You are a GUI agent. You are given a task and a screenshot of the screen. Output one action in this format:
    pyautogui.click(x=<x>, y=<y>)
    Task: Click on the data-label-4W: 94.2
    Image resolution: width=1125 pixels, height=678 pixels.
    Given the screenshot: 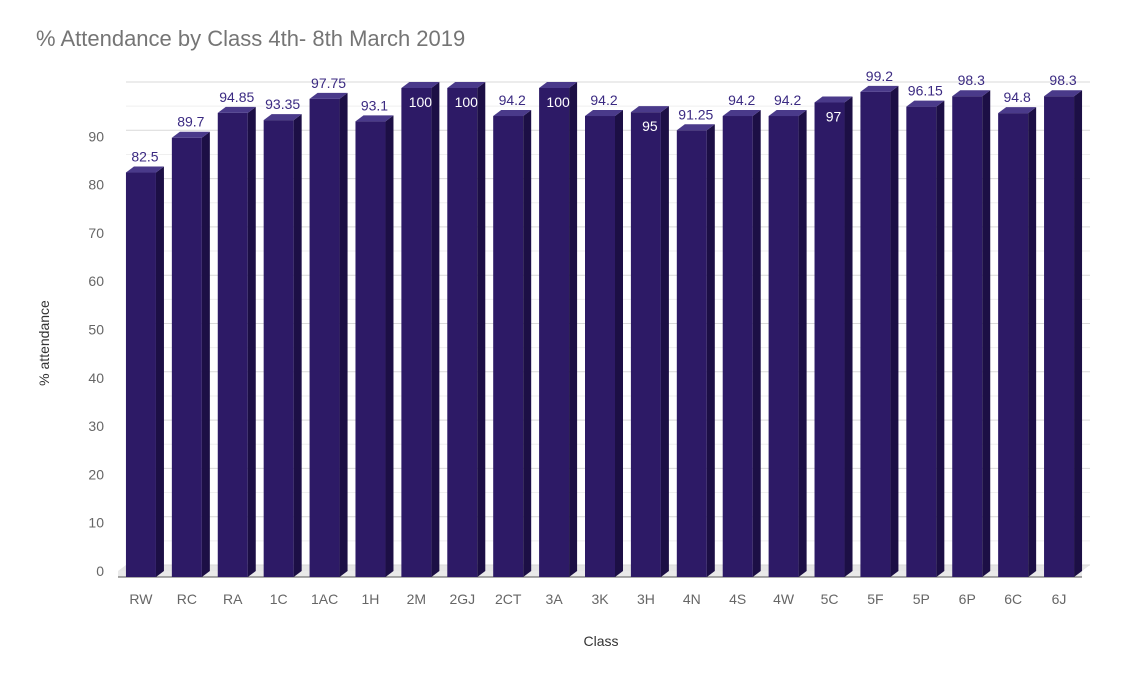 What is the action you would take?
    pyautogui.click(x=787, y=100)
    